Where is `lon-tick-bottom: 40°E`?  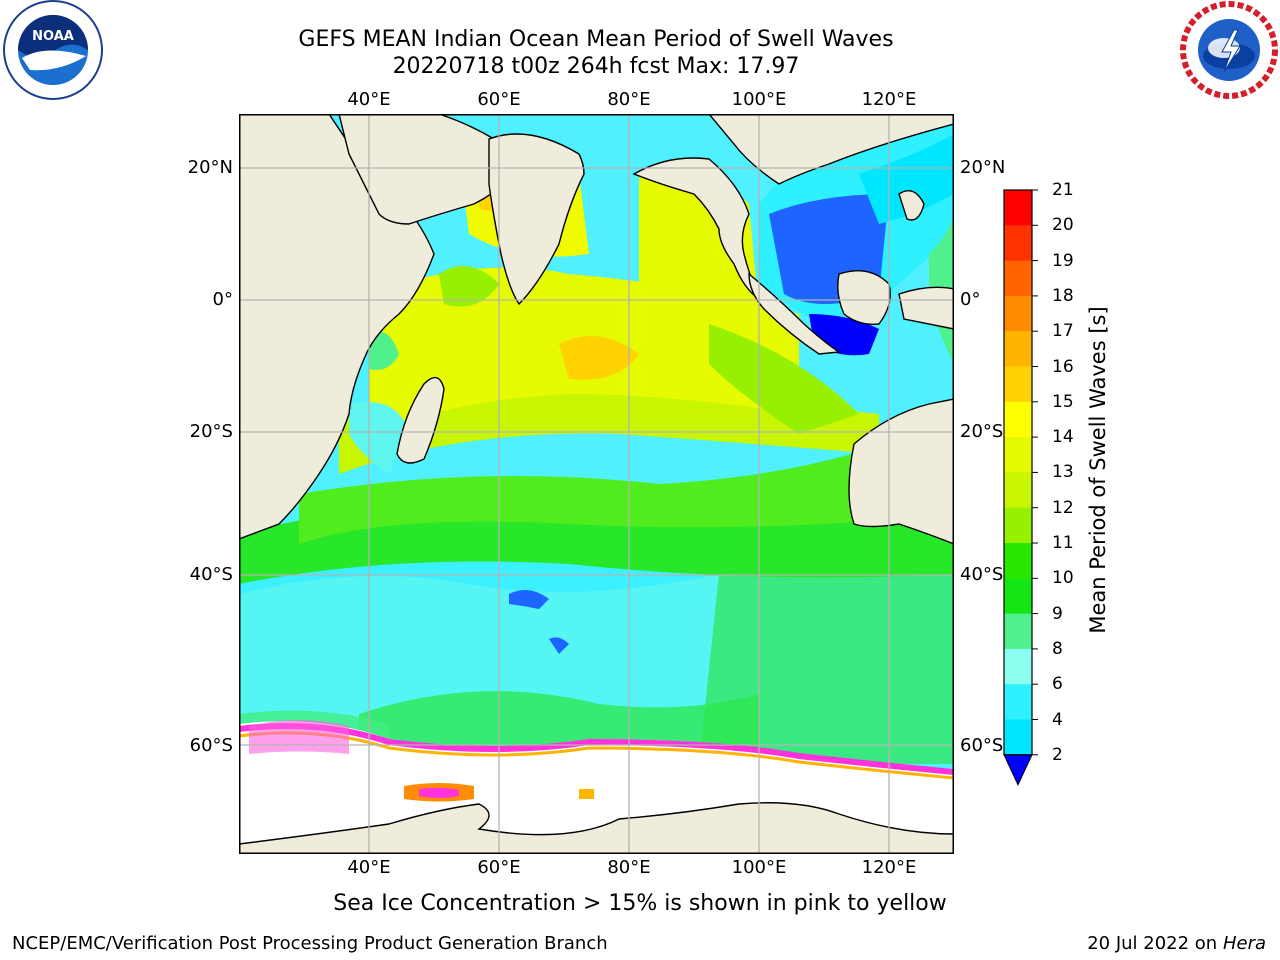 lon-tick-bottom: 40°E is located at coordinates (369, 867).